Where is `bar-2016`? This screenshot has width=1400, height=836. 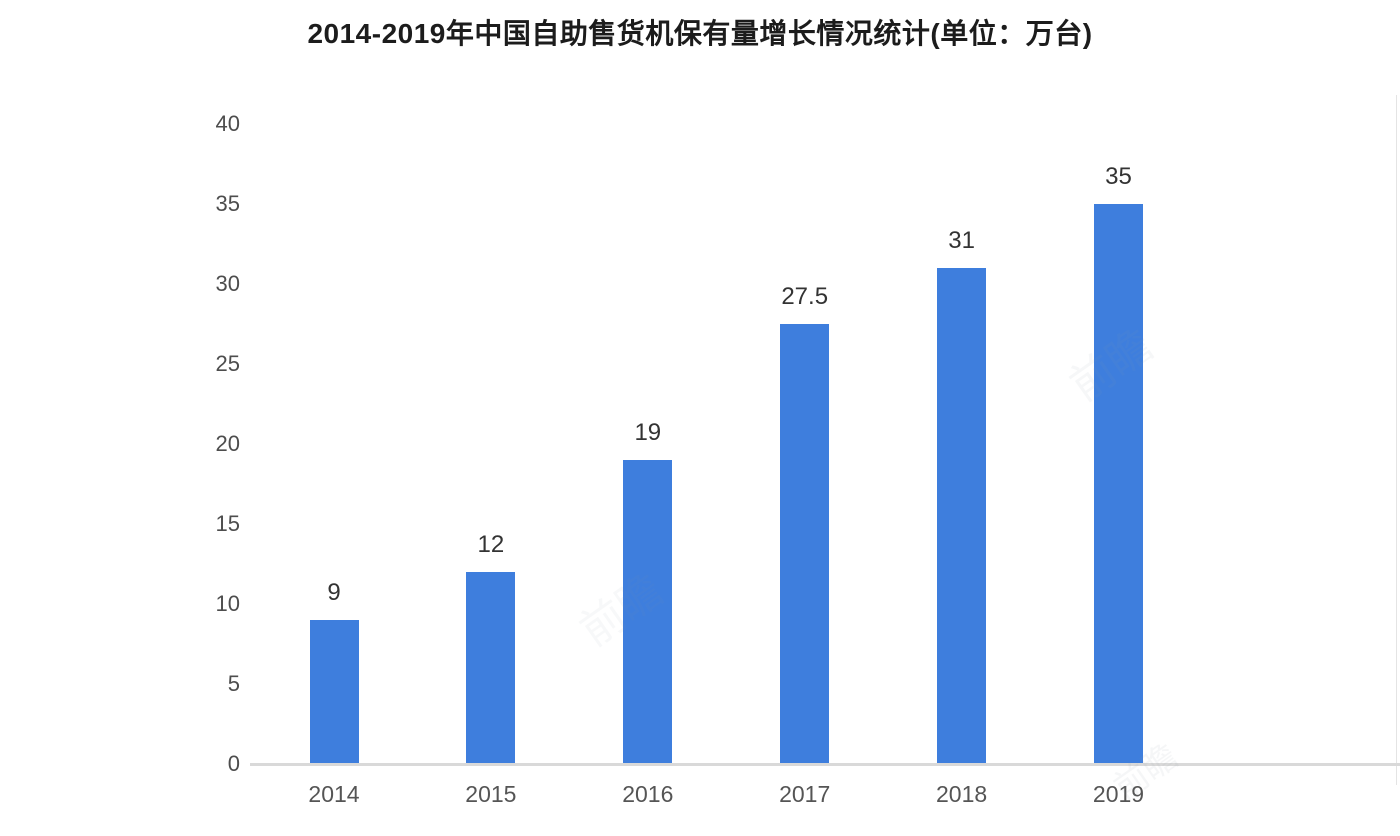 bar-2016 is located at coordinates (648, 612).